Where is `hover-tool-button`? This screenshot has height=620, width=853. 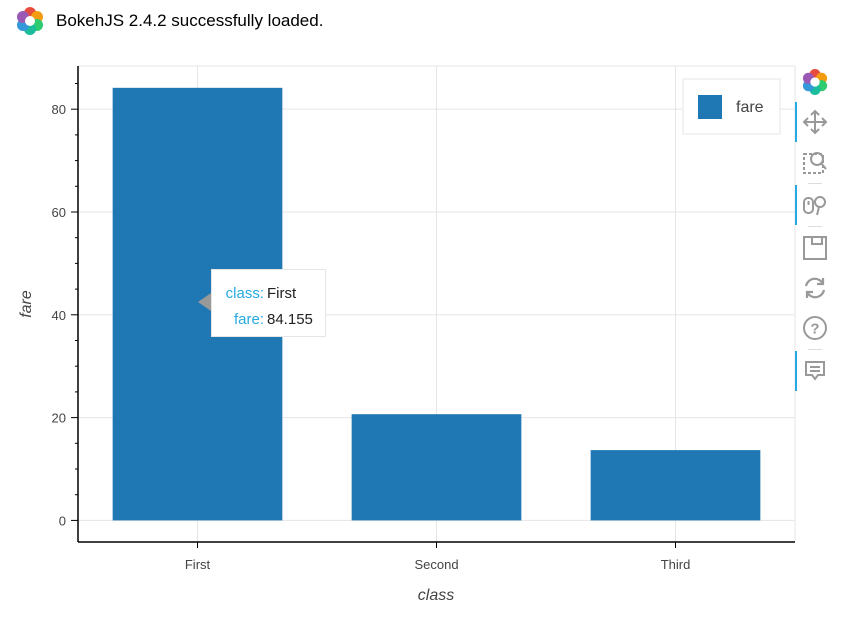
hover-tool-button is located at coordinates (815, 371).